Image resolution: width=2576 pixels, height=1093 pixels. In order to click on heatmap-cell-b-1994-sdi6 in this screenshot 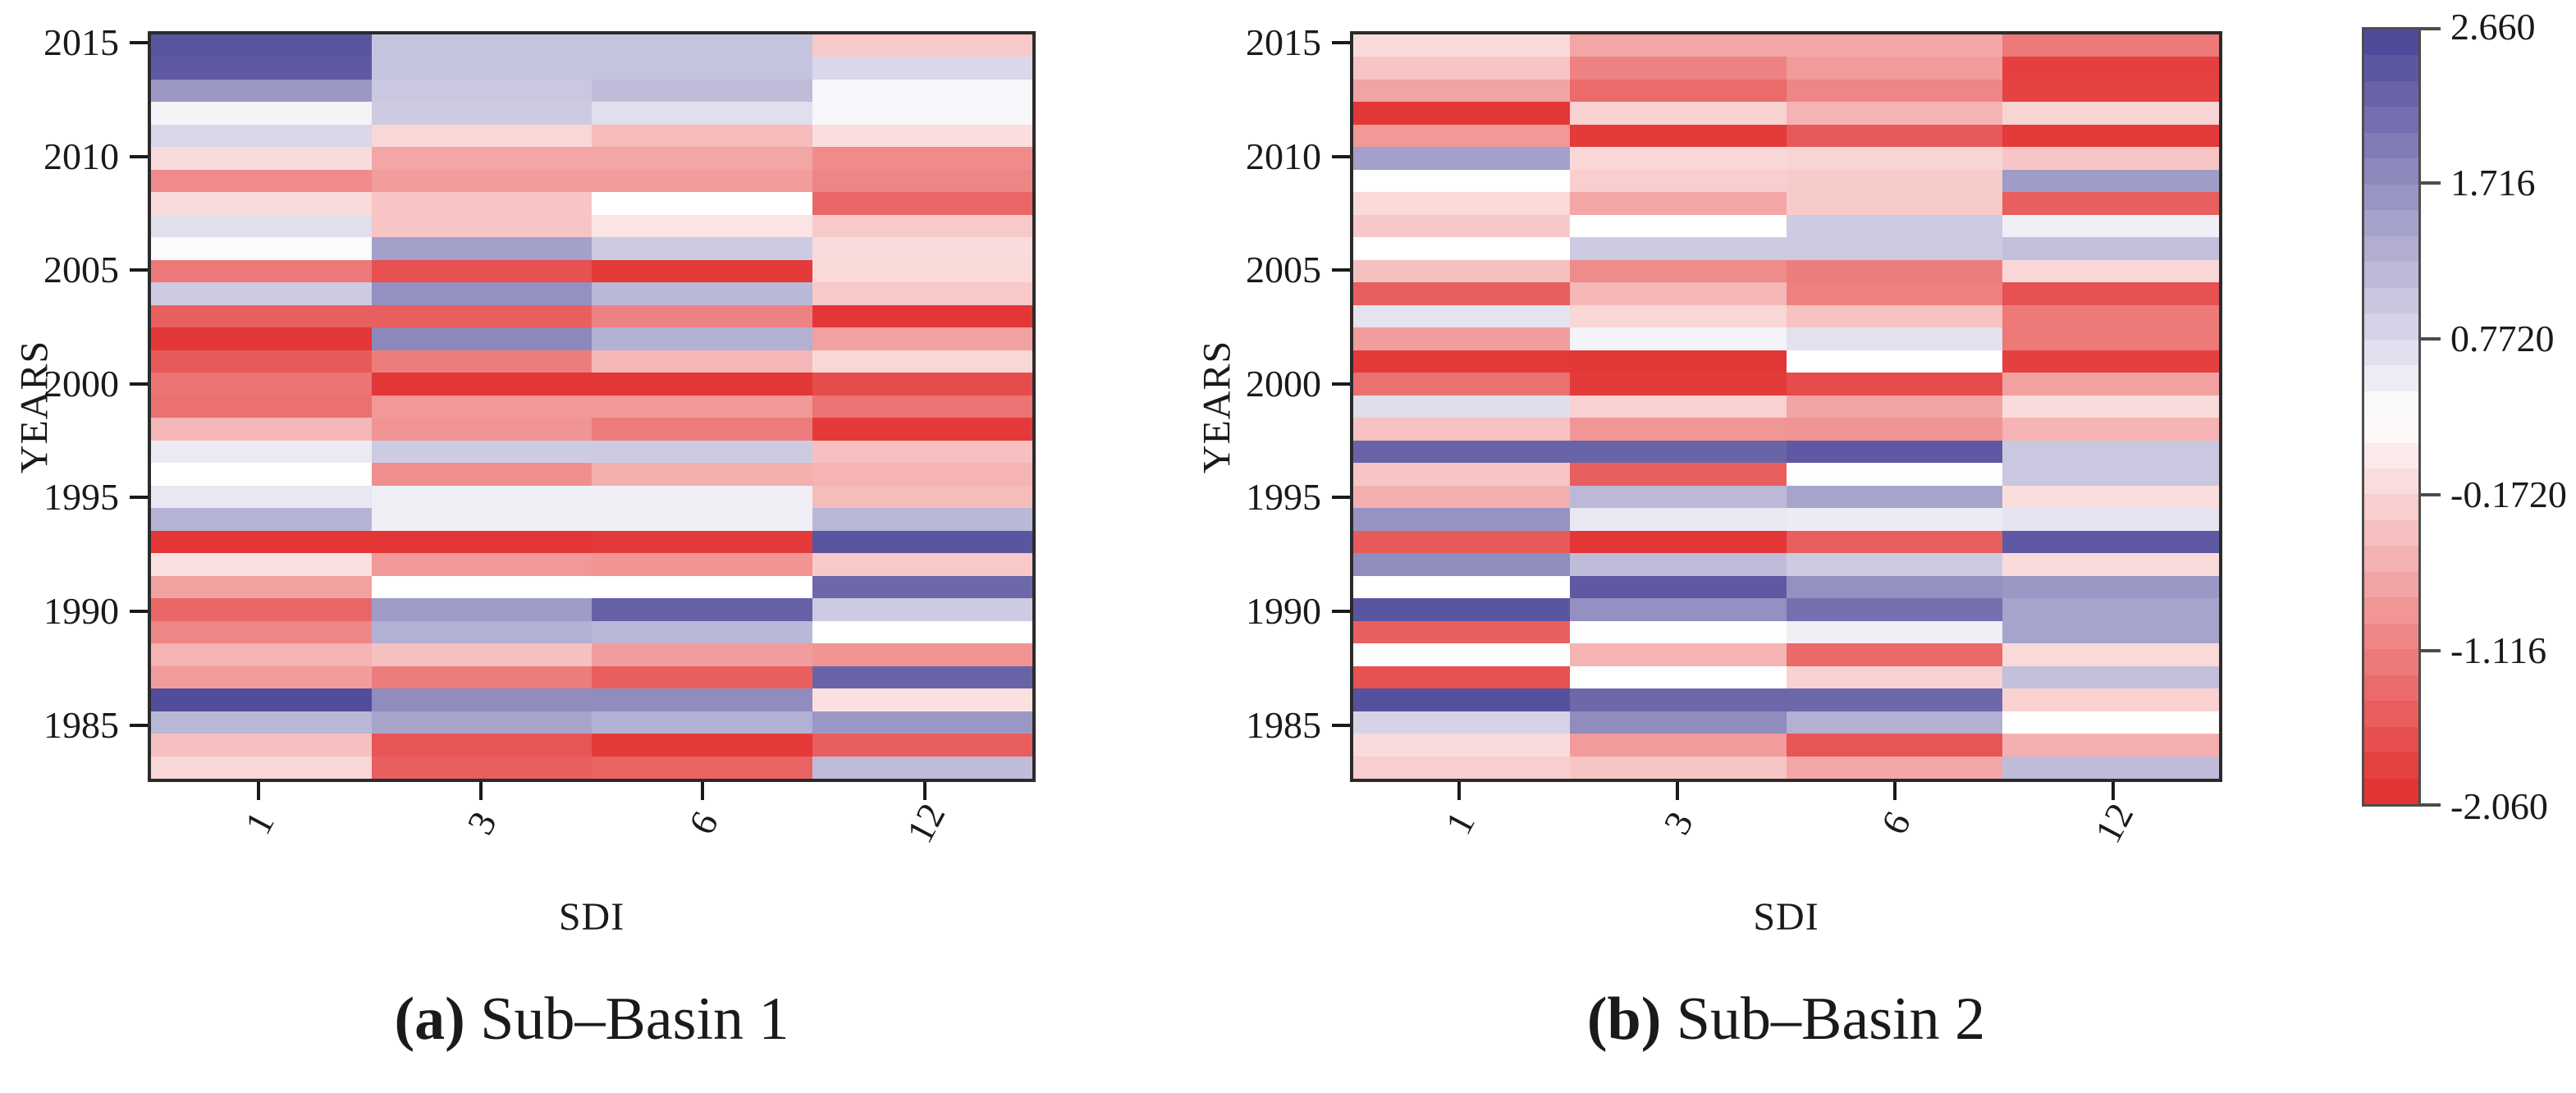, I will do `click(1894, 519)`.